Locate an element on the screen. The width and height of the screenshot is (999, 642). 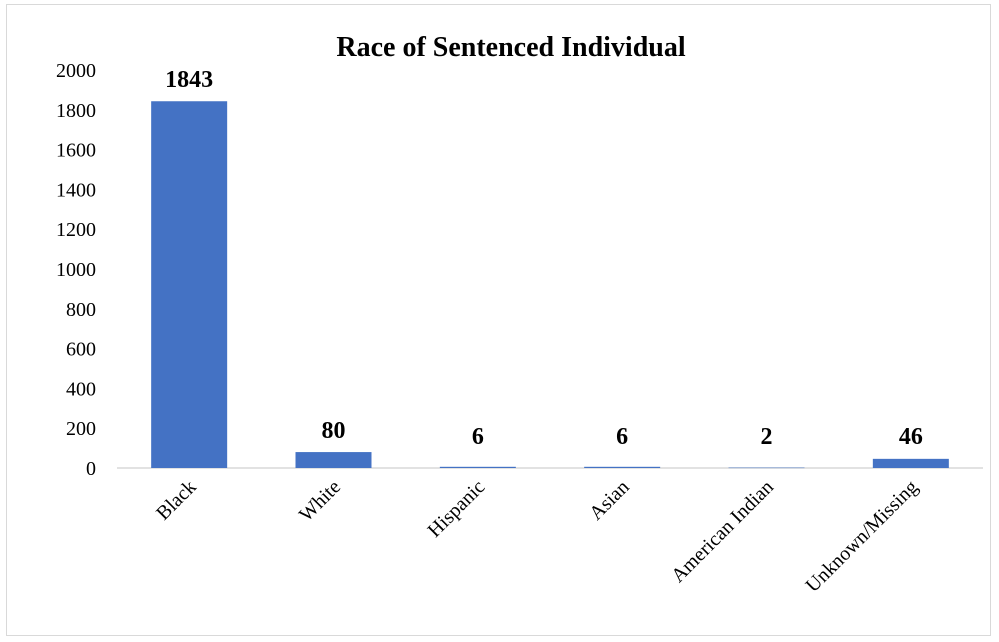
category-label: Hispanic is located at coordinates (457, 509).